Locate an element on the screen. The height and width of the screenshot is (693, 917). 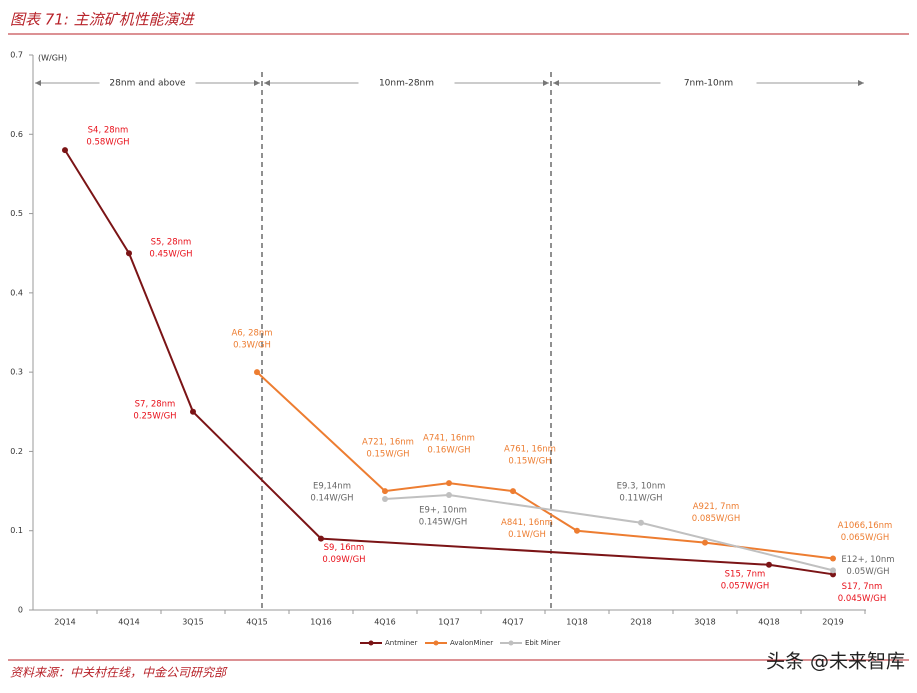
point-name: E9.3, 10nm is located at coordinates (641, 486).